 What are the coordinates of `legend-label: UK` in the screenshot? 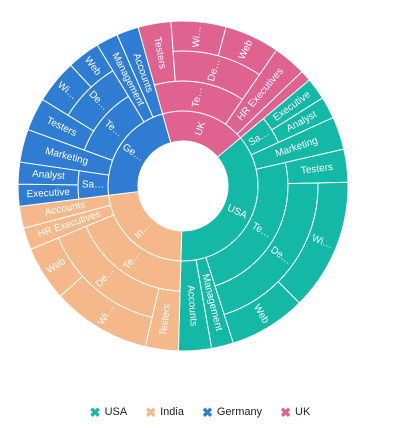 It's located at (303, 412).